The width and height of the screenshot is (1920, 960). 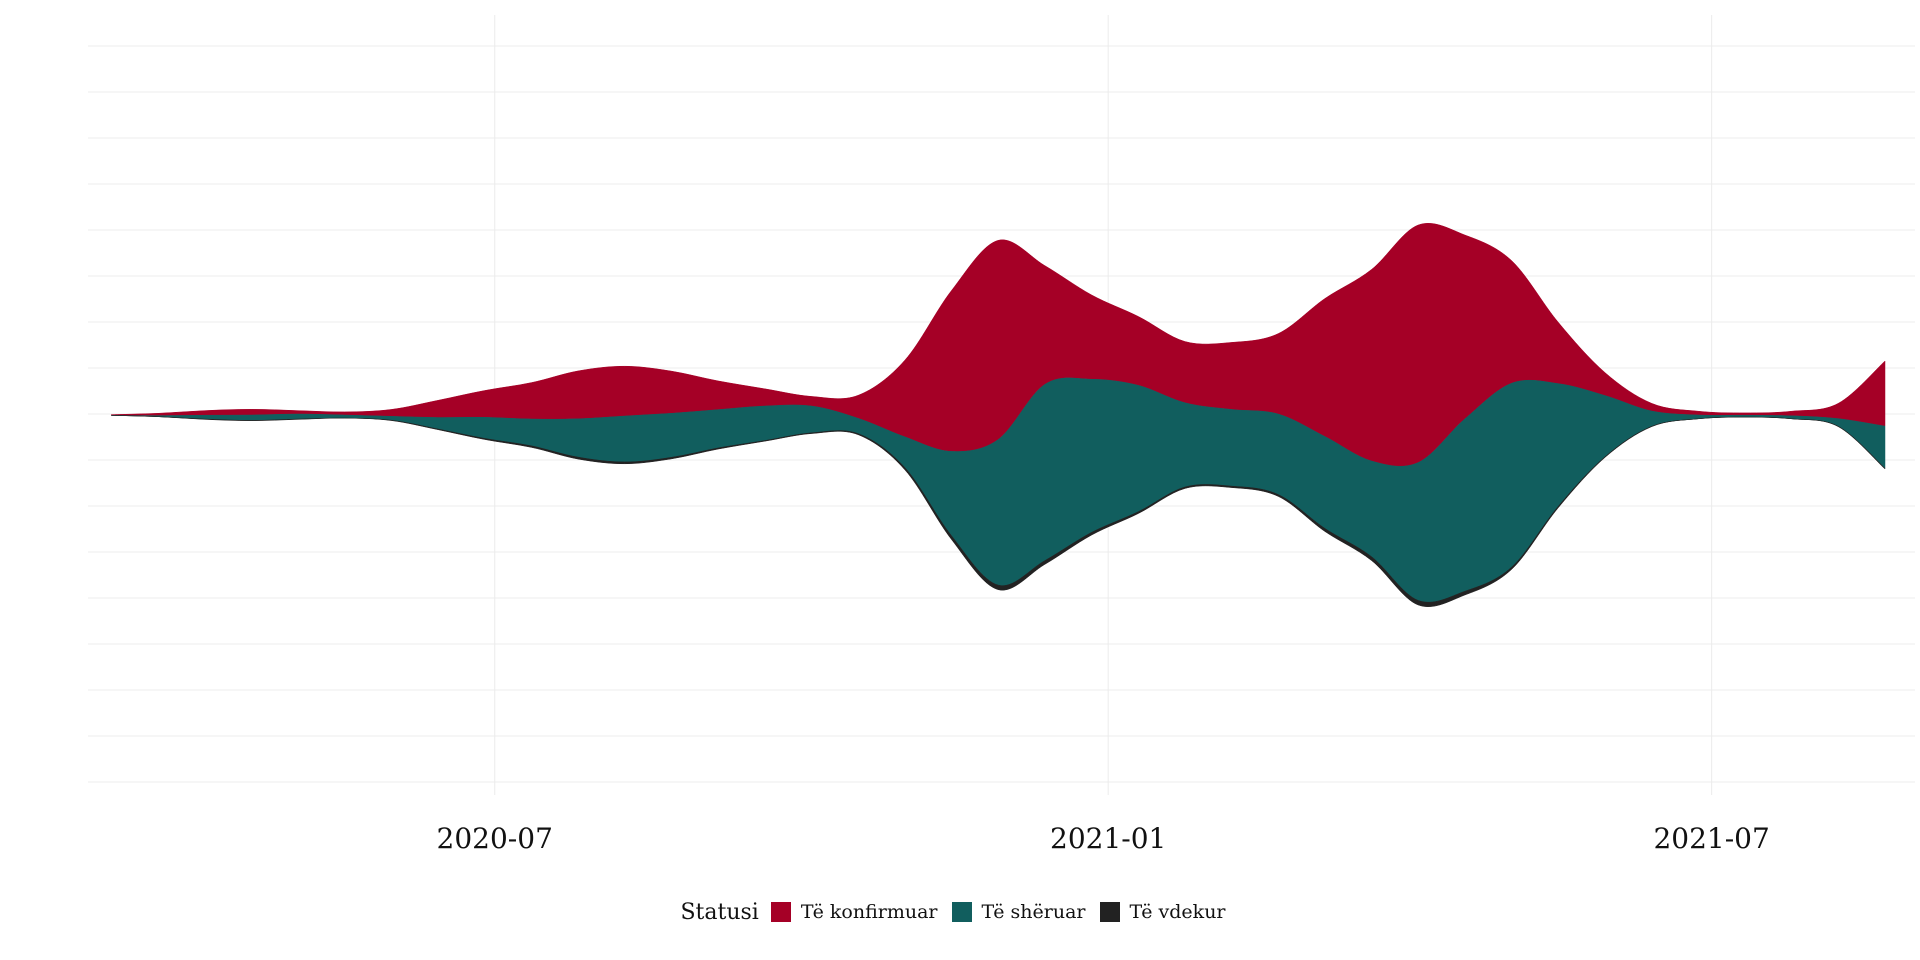 I want to click on legend-item-recovered: Të shëruar, so click(x=1018, y=912).